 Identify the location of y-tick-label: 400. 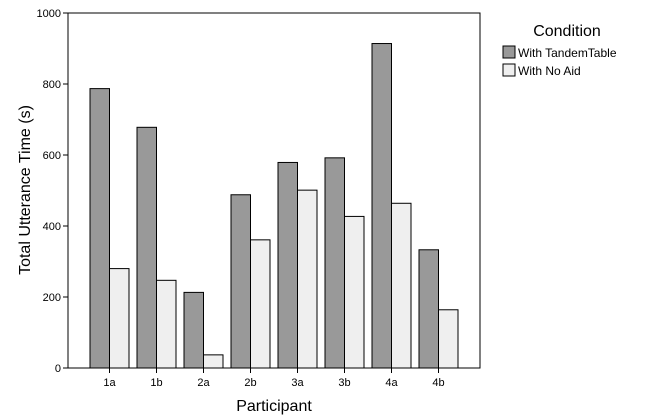
(52, 227).